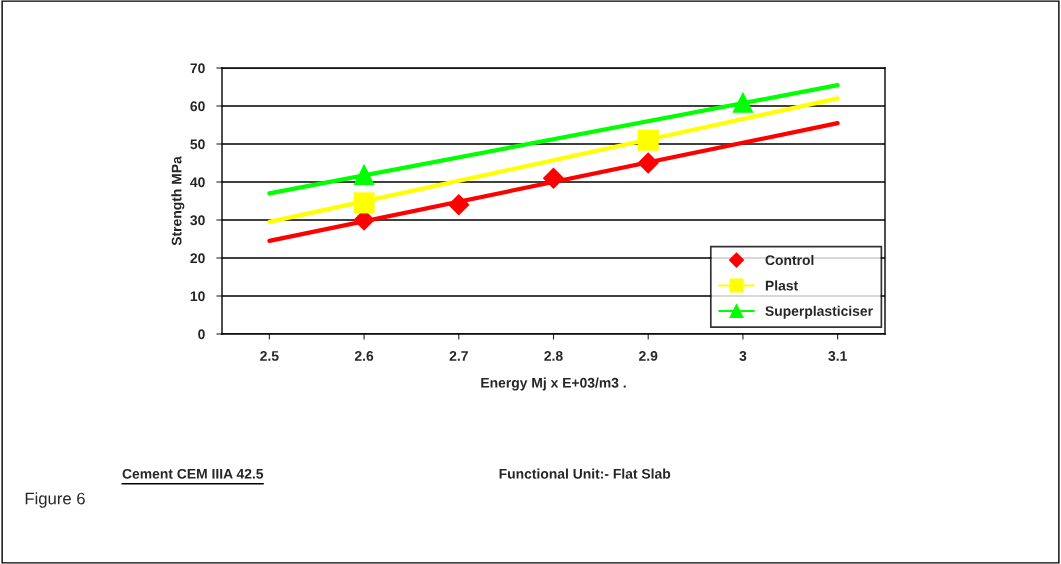 The height and width of the screenshot is (564, 1061). What do you see at coordinates (197, 144) in the screenshot?
I see `y-tick-label: 50` at bounding box center [197, 144].